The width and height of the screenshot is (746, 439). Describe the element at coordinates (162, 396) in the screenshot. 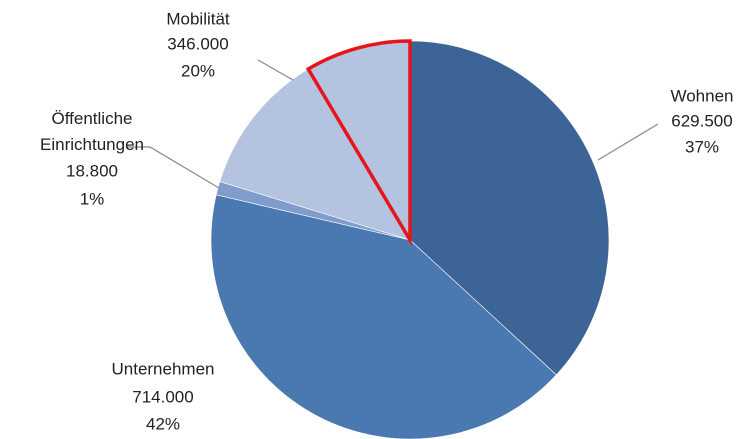

I see `value-label: 714.000` at that location.